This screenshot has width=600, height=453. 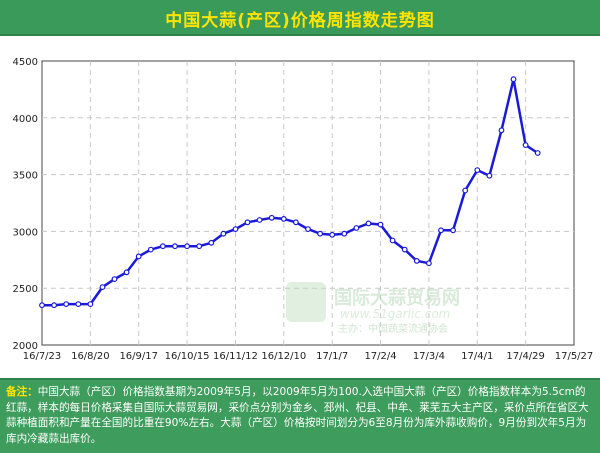 I want to click on y-tick-label: 3500, so click(x=25, y=176).